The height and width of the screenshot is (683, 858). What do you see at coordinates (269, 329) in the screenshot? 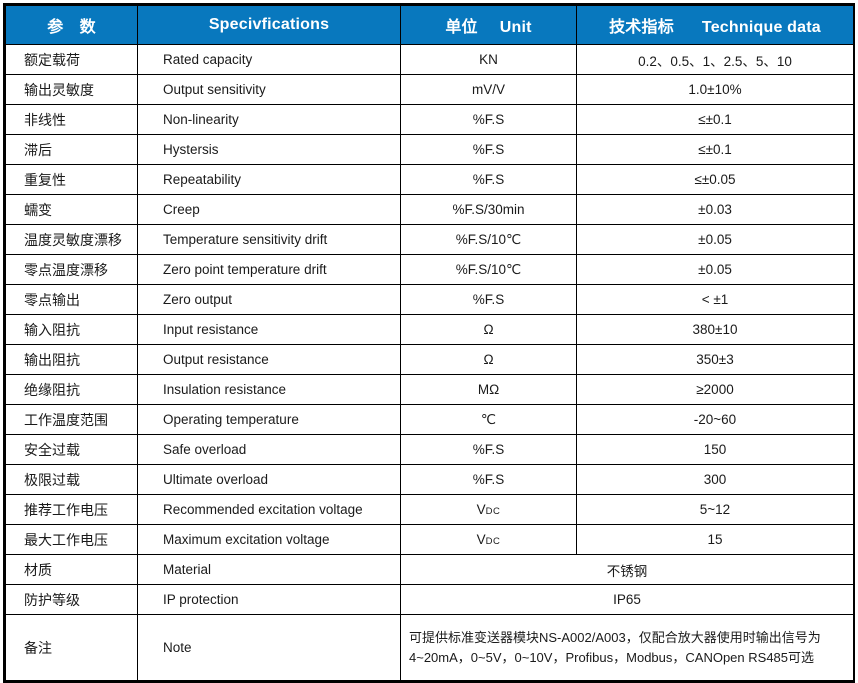
I see `spec-cell: Input resistance` at bounding box center [269, 329].